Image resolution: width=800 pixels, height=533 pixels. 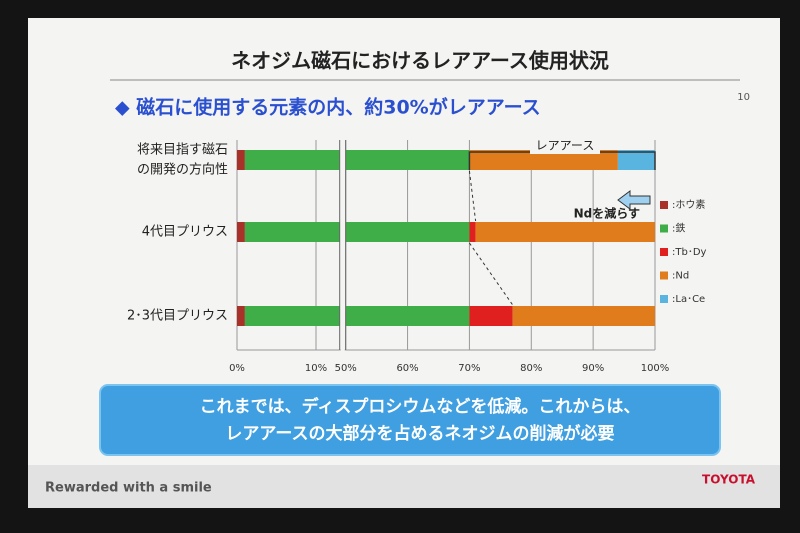 I want to click on message-box, so click(x=410, y=420).